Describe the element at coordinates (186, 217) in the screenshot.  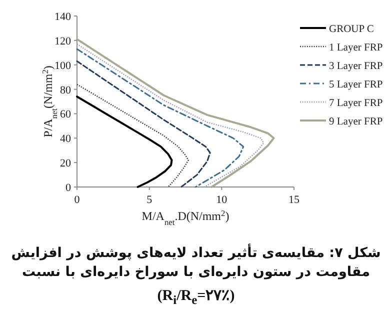
I see `x-axis-title: M/A$_{net}$.D(N/mm$^{2}$)` at that location.